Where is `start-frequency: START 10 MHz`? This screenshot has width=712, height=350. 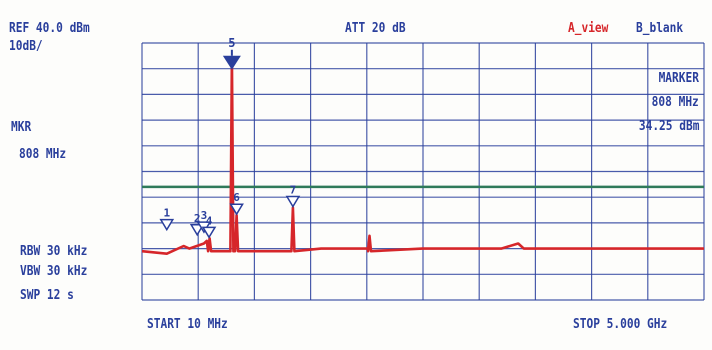
start-frequency: START 10 MHz is located at coordinates (187, 324).